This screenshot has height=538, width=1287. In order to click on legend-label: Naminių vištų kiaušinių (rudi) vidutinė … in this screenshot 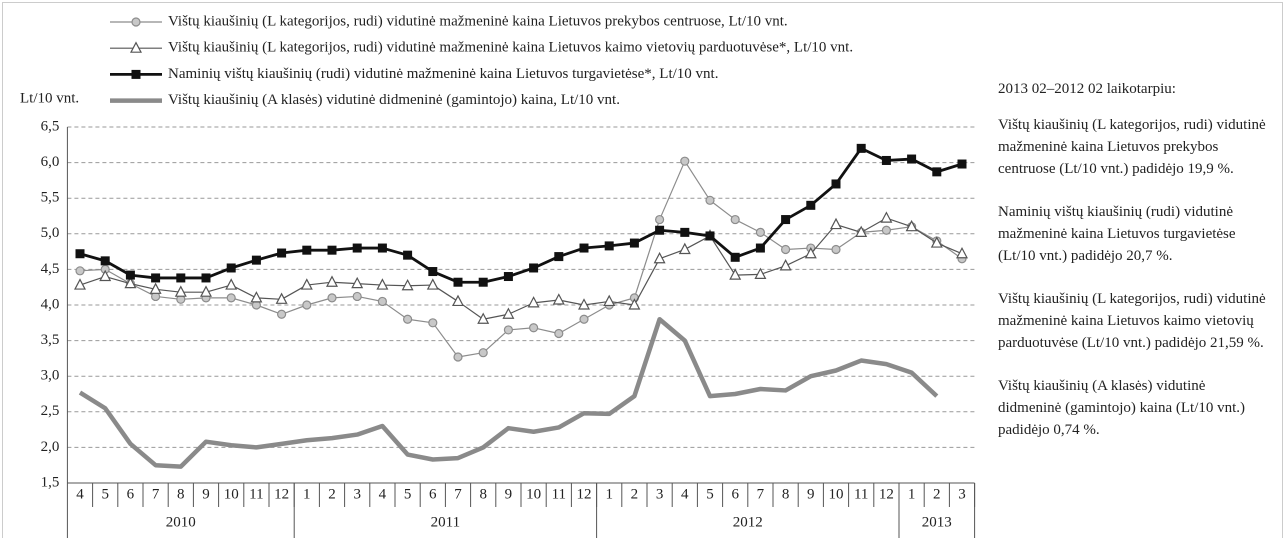, I will do `click(443, 74)`.